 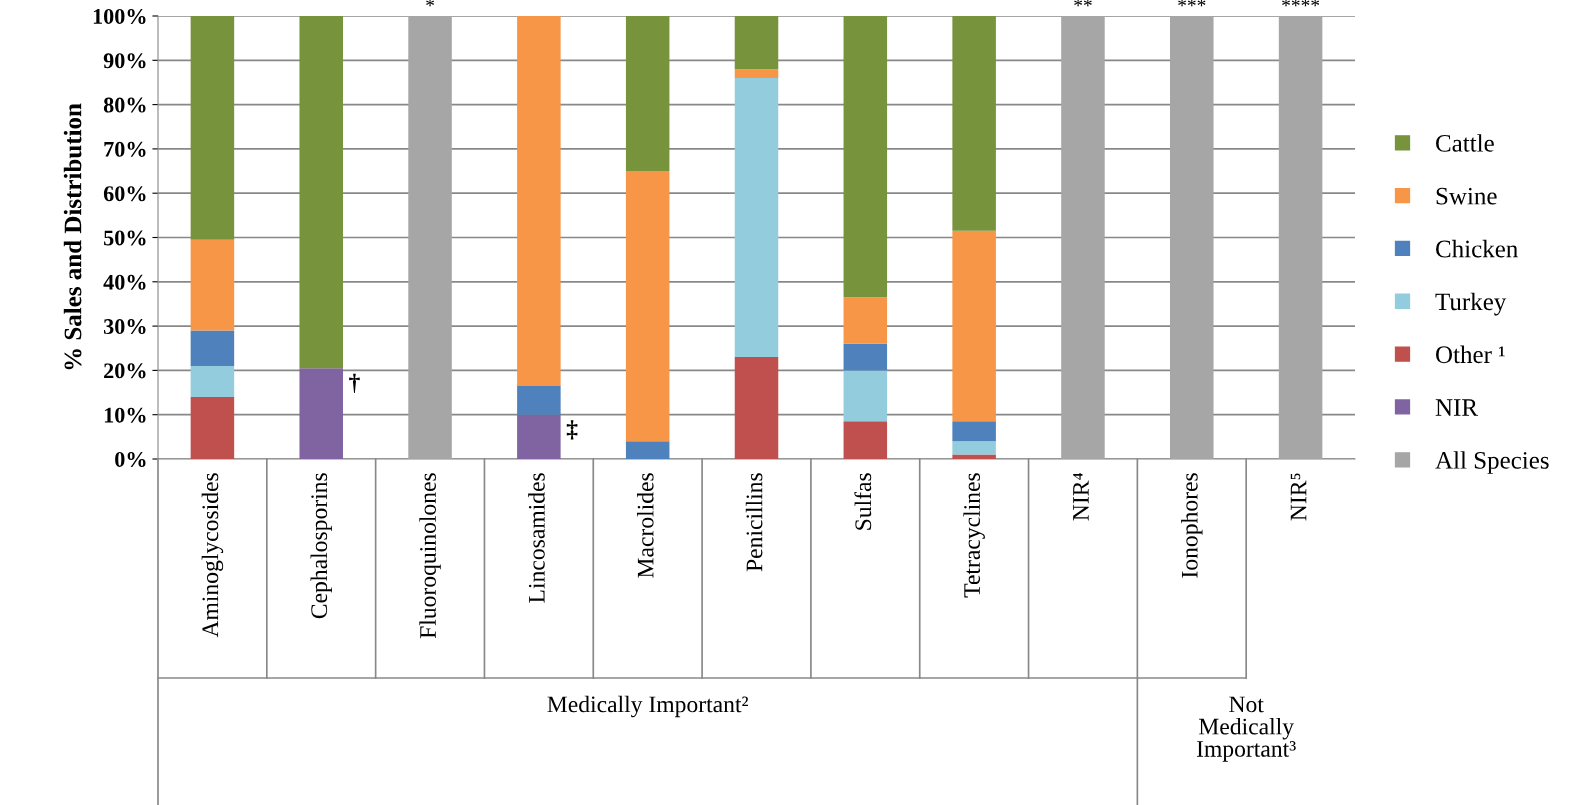 What do you see at coordinates (1298, 497) in the screenshot?
I see `x-tick-label: NIR⁵` at bounding box center [1298, 497].